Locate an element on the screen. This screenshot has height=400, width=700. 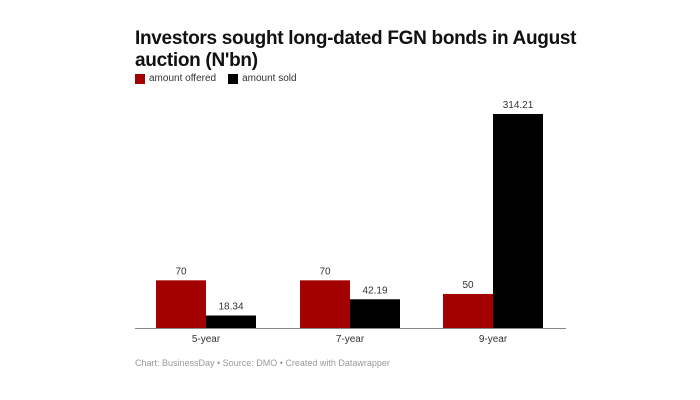
data-label: 42.19 is located at coordinates (374, 290).